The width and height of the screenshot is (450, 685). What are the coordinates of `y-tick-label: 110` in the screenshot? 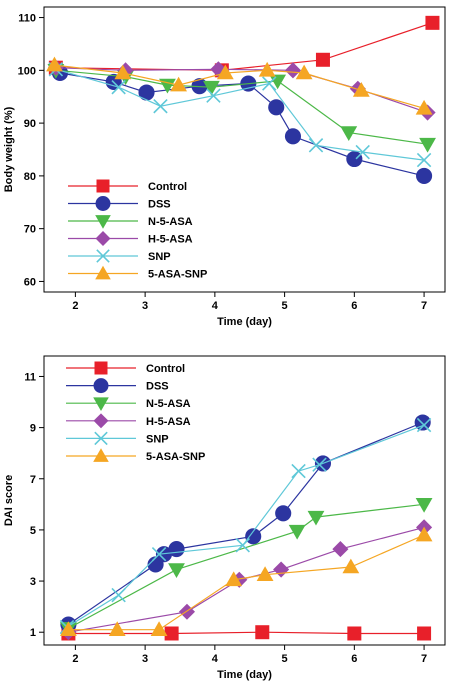 It's located at (27, 19).